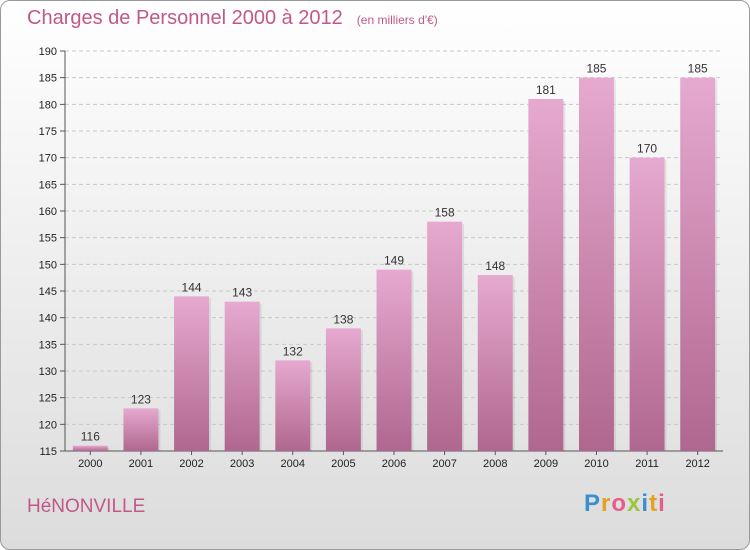 The image size is (750, 550). I want to click on x-tick-label: 2010, so click(596, 464).